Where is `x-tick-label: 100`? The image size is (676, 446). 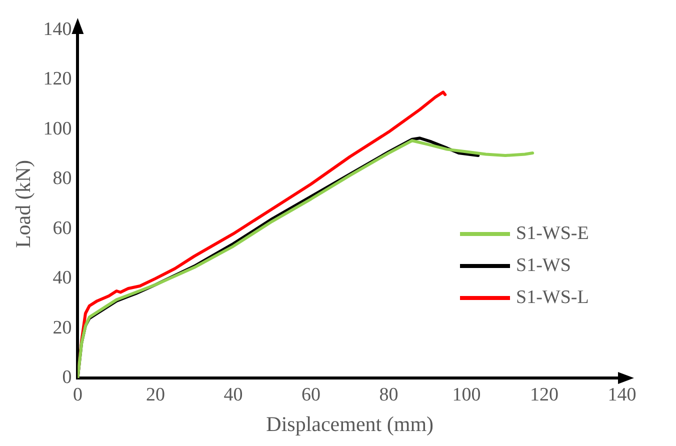 x-tick-label: 100 is located at coordinates (466, 395).